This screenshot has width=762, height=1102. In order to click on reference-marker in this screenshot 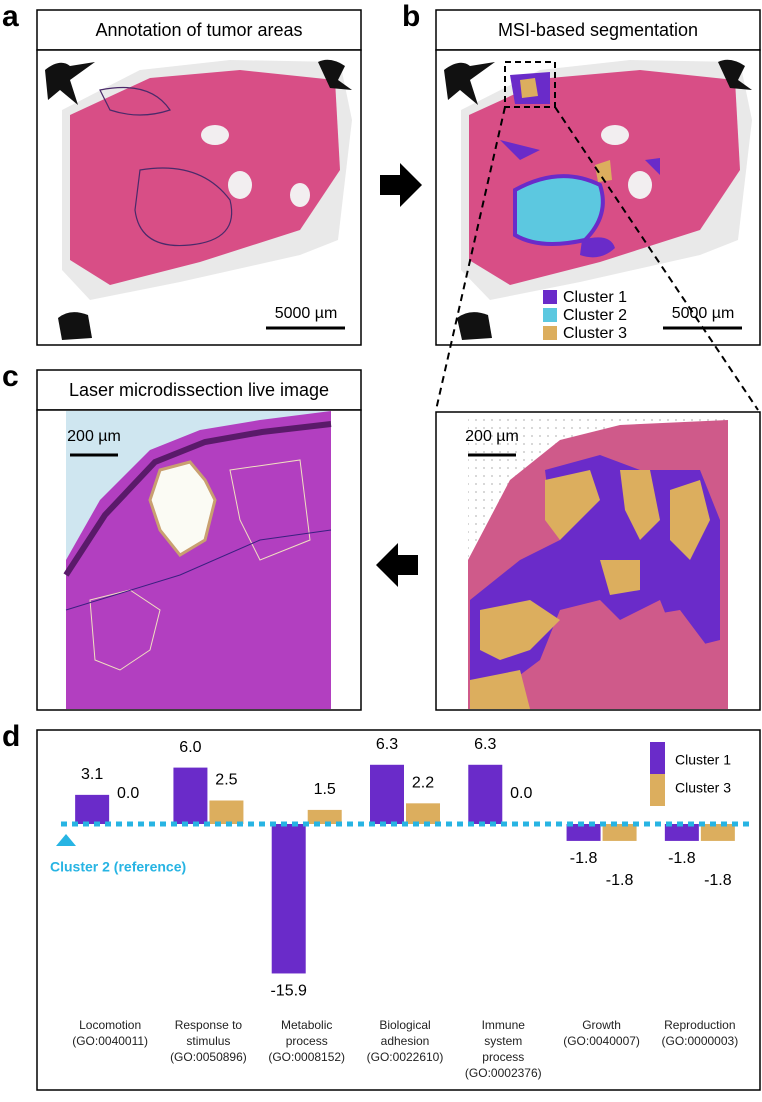, I will do `click(66, 840)`.